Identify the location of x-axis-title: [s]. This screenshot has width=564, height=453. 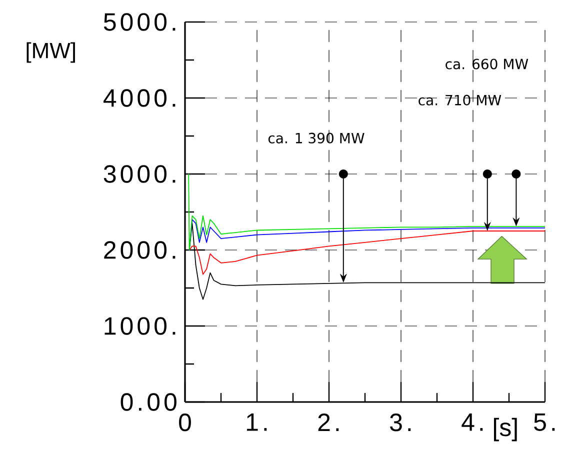
(505, 430).